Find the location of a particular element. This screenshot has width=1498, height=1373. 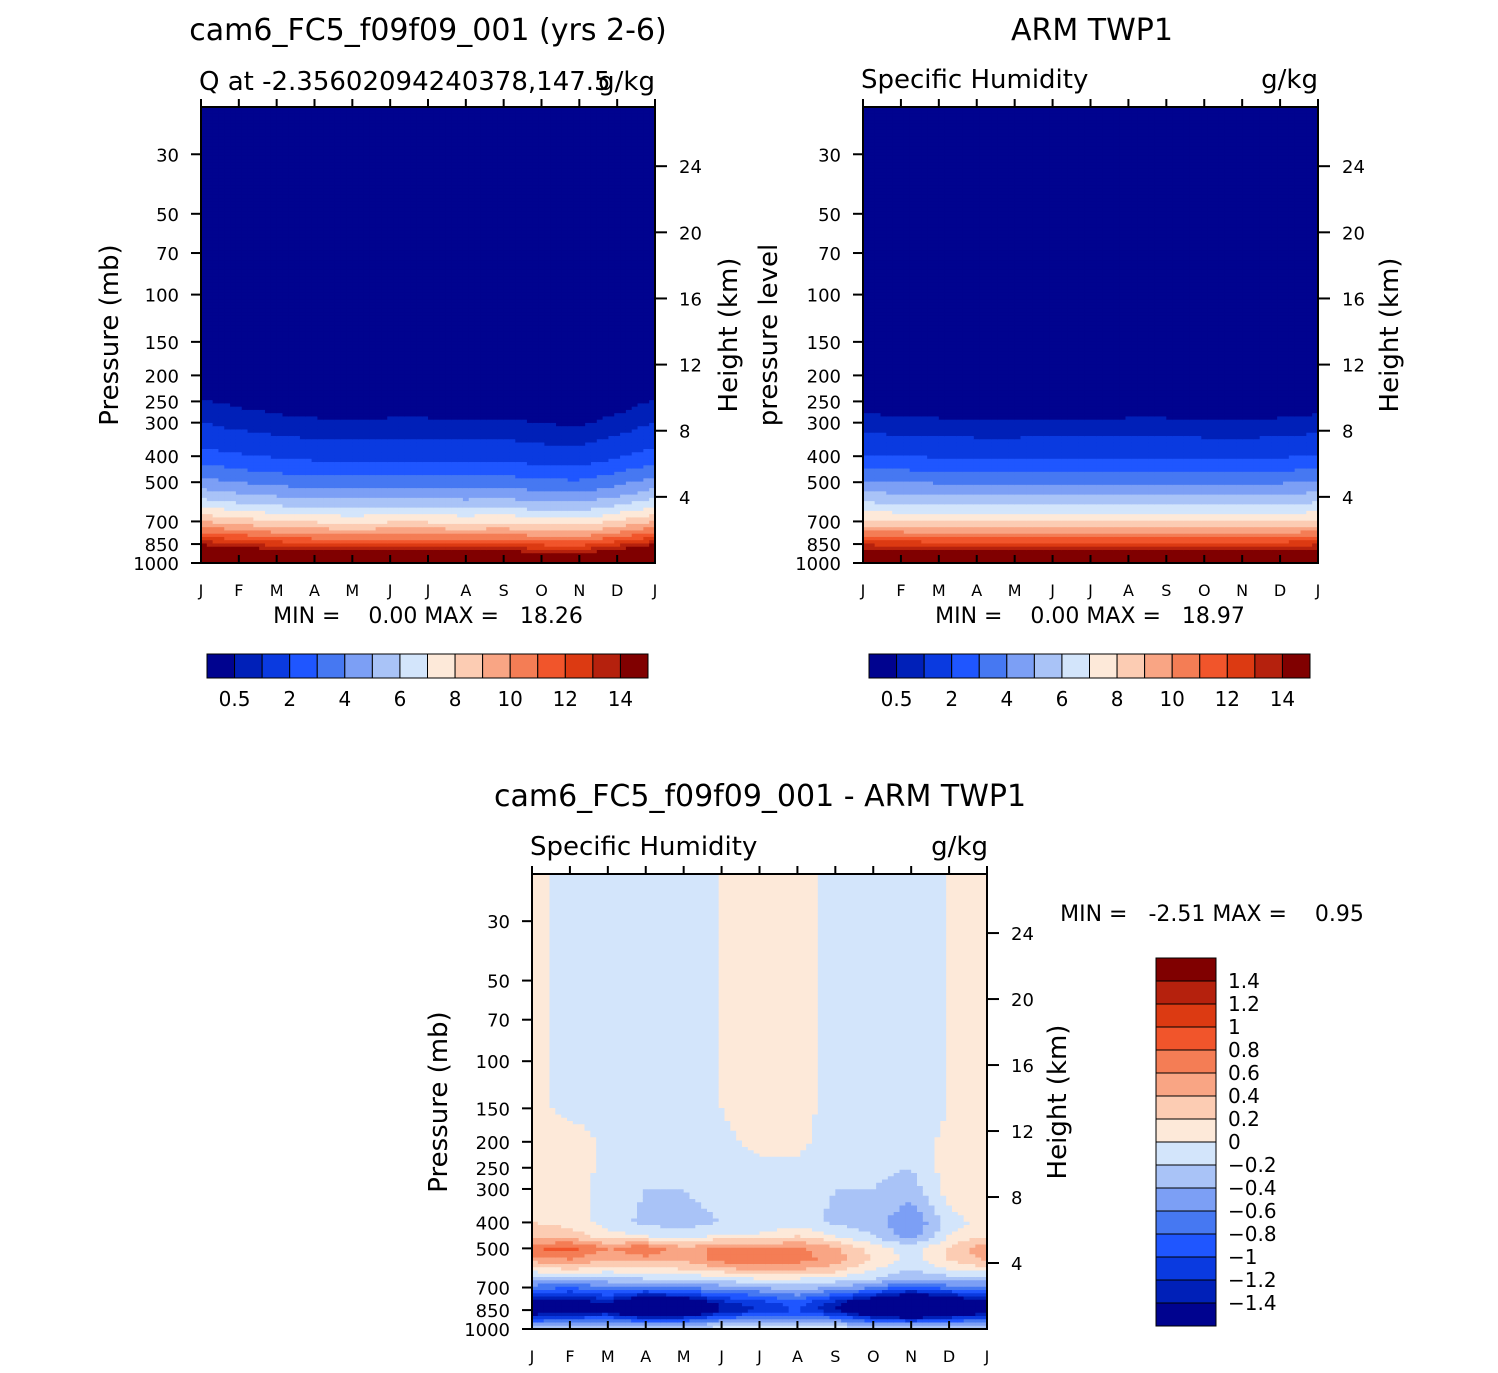

model-left-label: Q at -2.35602094240378,147.5 is located at coordinates (405, 82).